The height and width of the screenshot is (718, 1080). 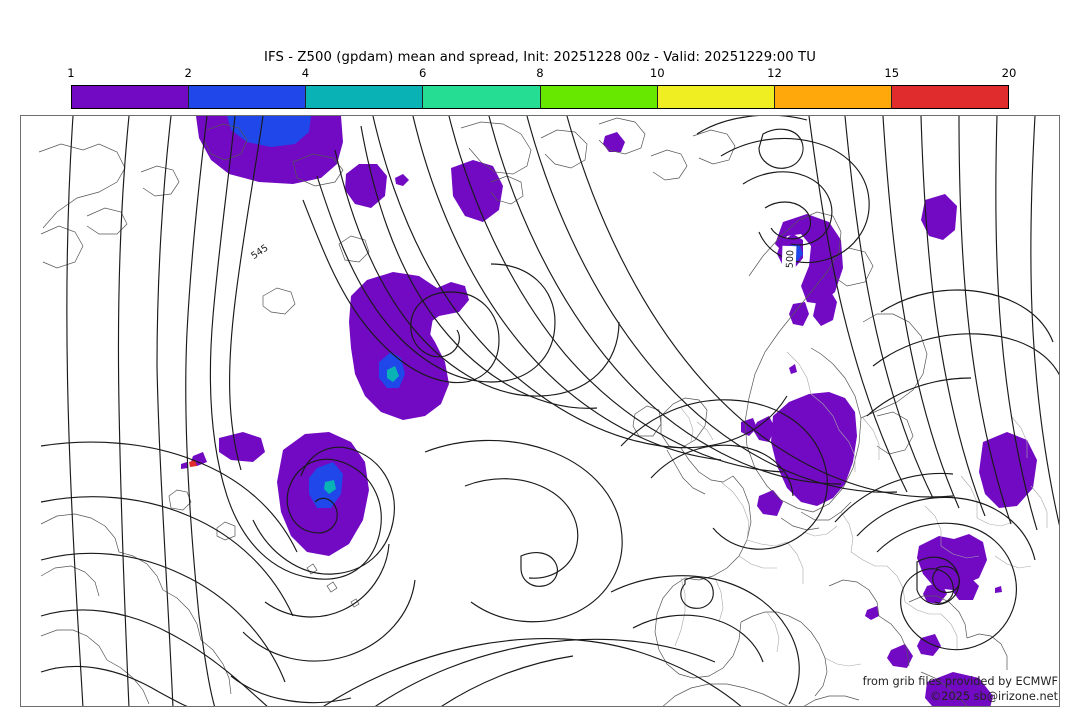 What do you see at coordinates (892, 73) in the screenshot?
I see `colorbar-tick-15: 15` at bounding box center [892, 73].